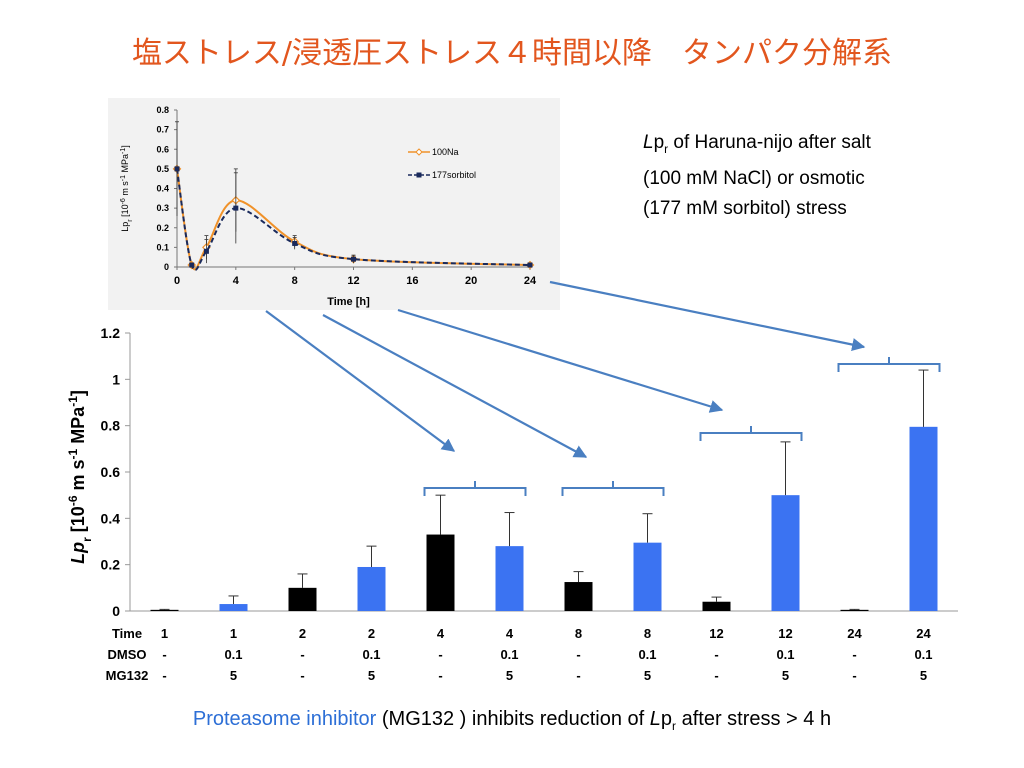  I want to click on inset-y-tick-label: 0.1, so click(162, 247).